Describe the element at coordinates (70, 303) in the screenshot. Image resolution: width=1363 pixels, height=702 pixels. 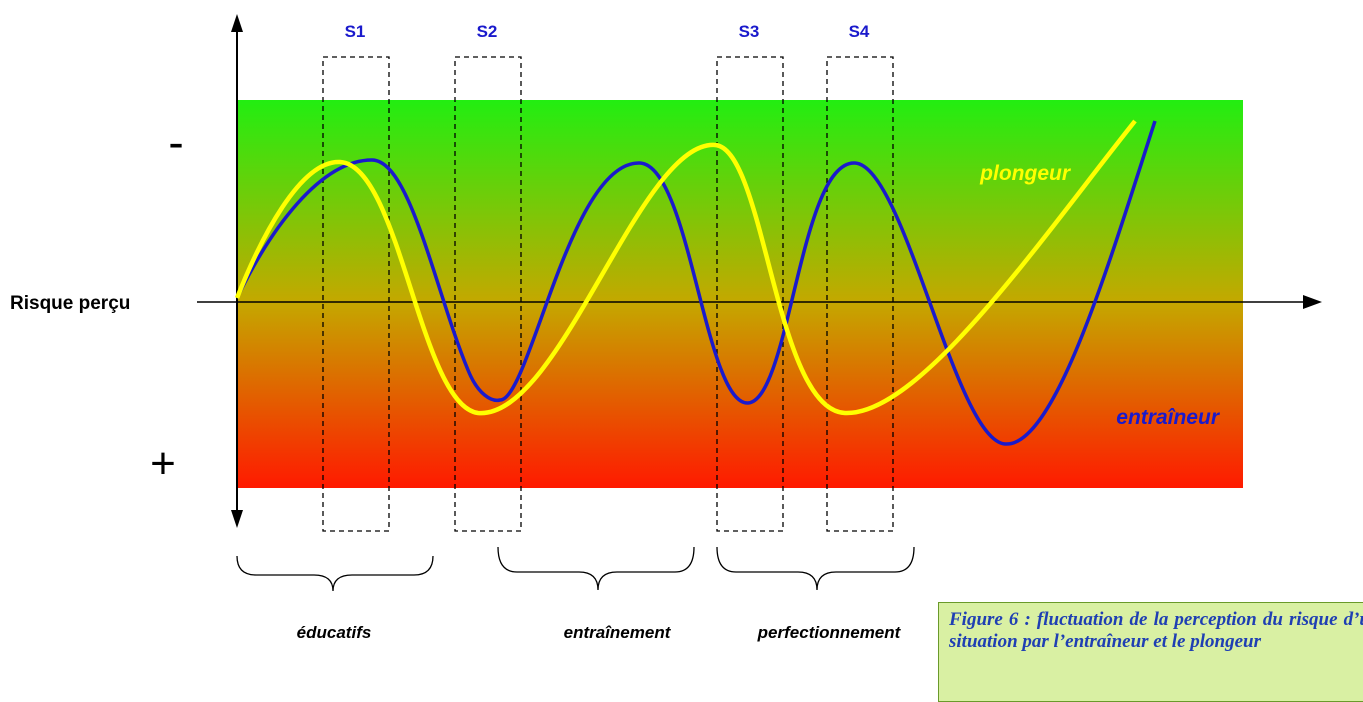
I see `y-axis-label: Risque perçu` at that location.